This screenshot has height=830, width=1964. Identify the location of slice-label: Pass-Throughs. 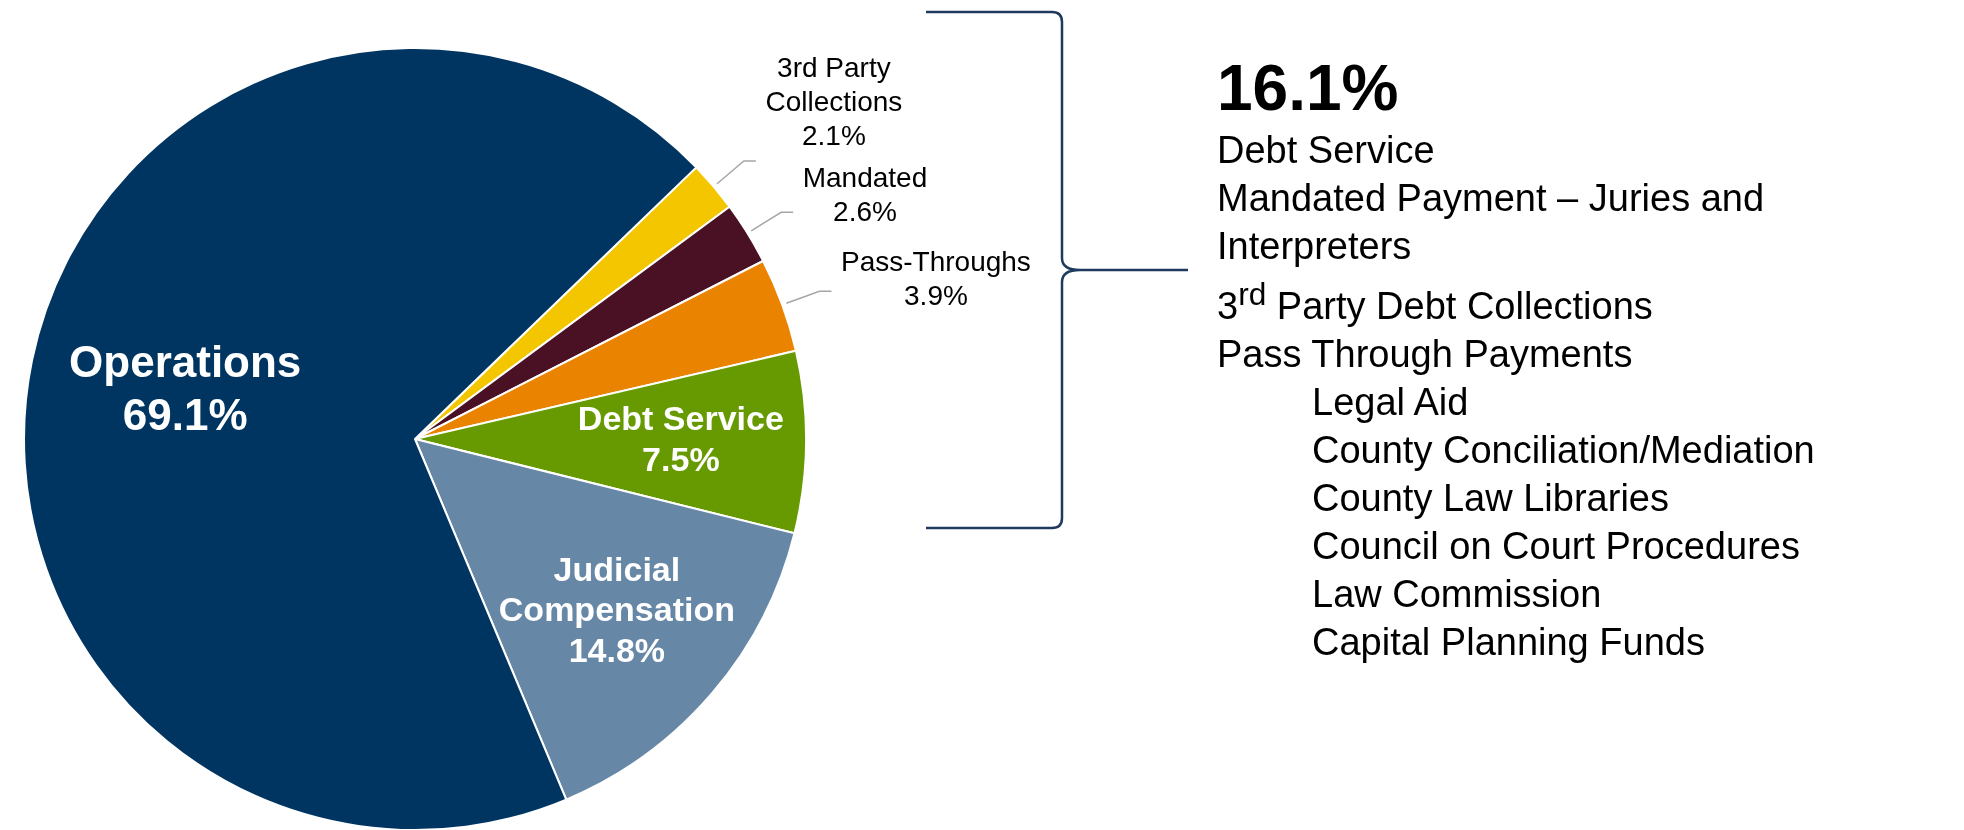
(936, 262).